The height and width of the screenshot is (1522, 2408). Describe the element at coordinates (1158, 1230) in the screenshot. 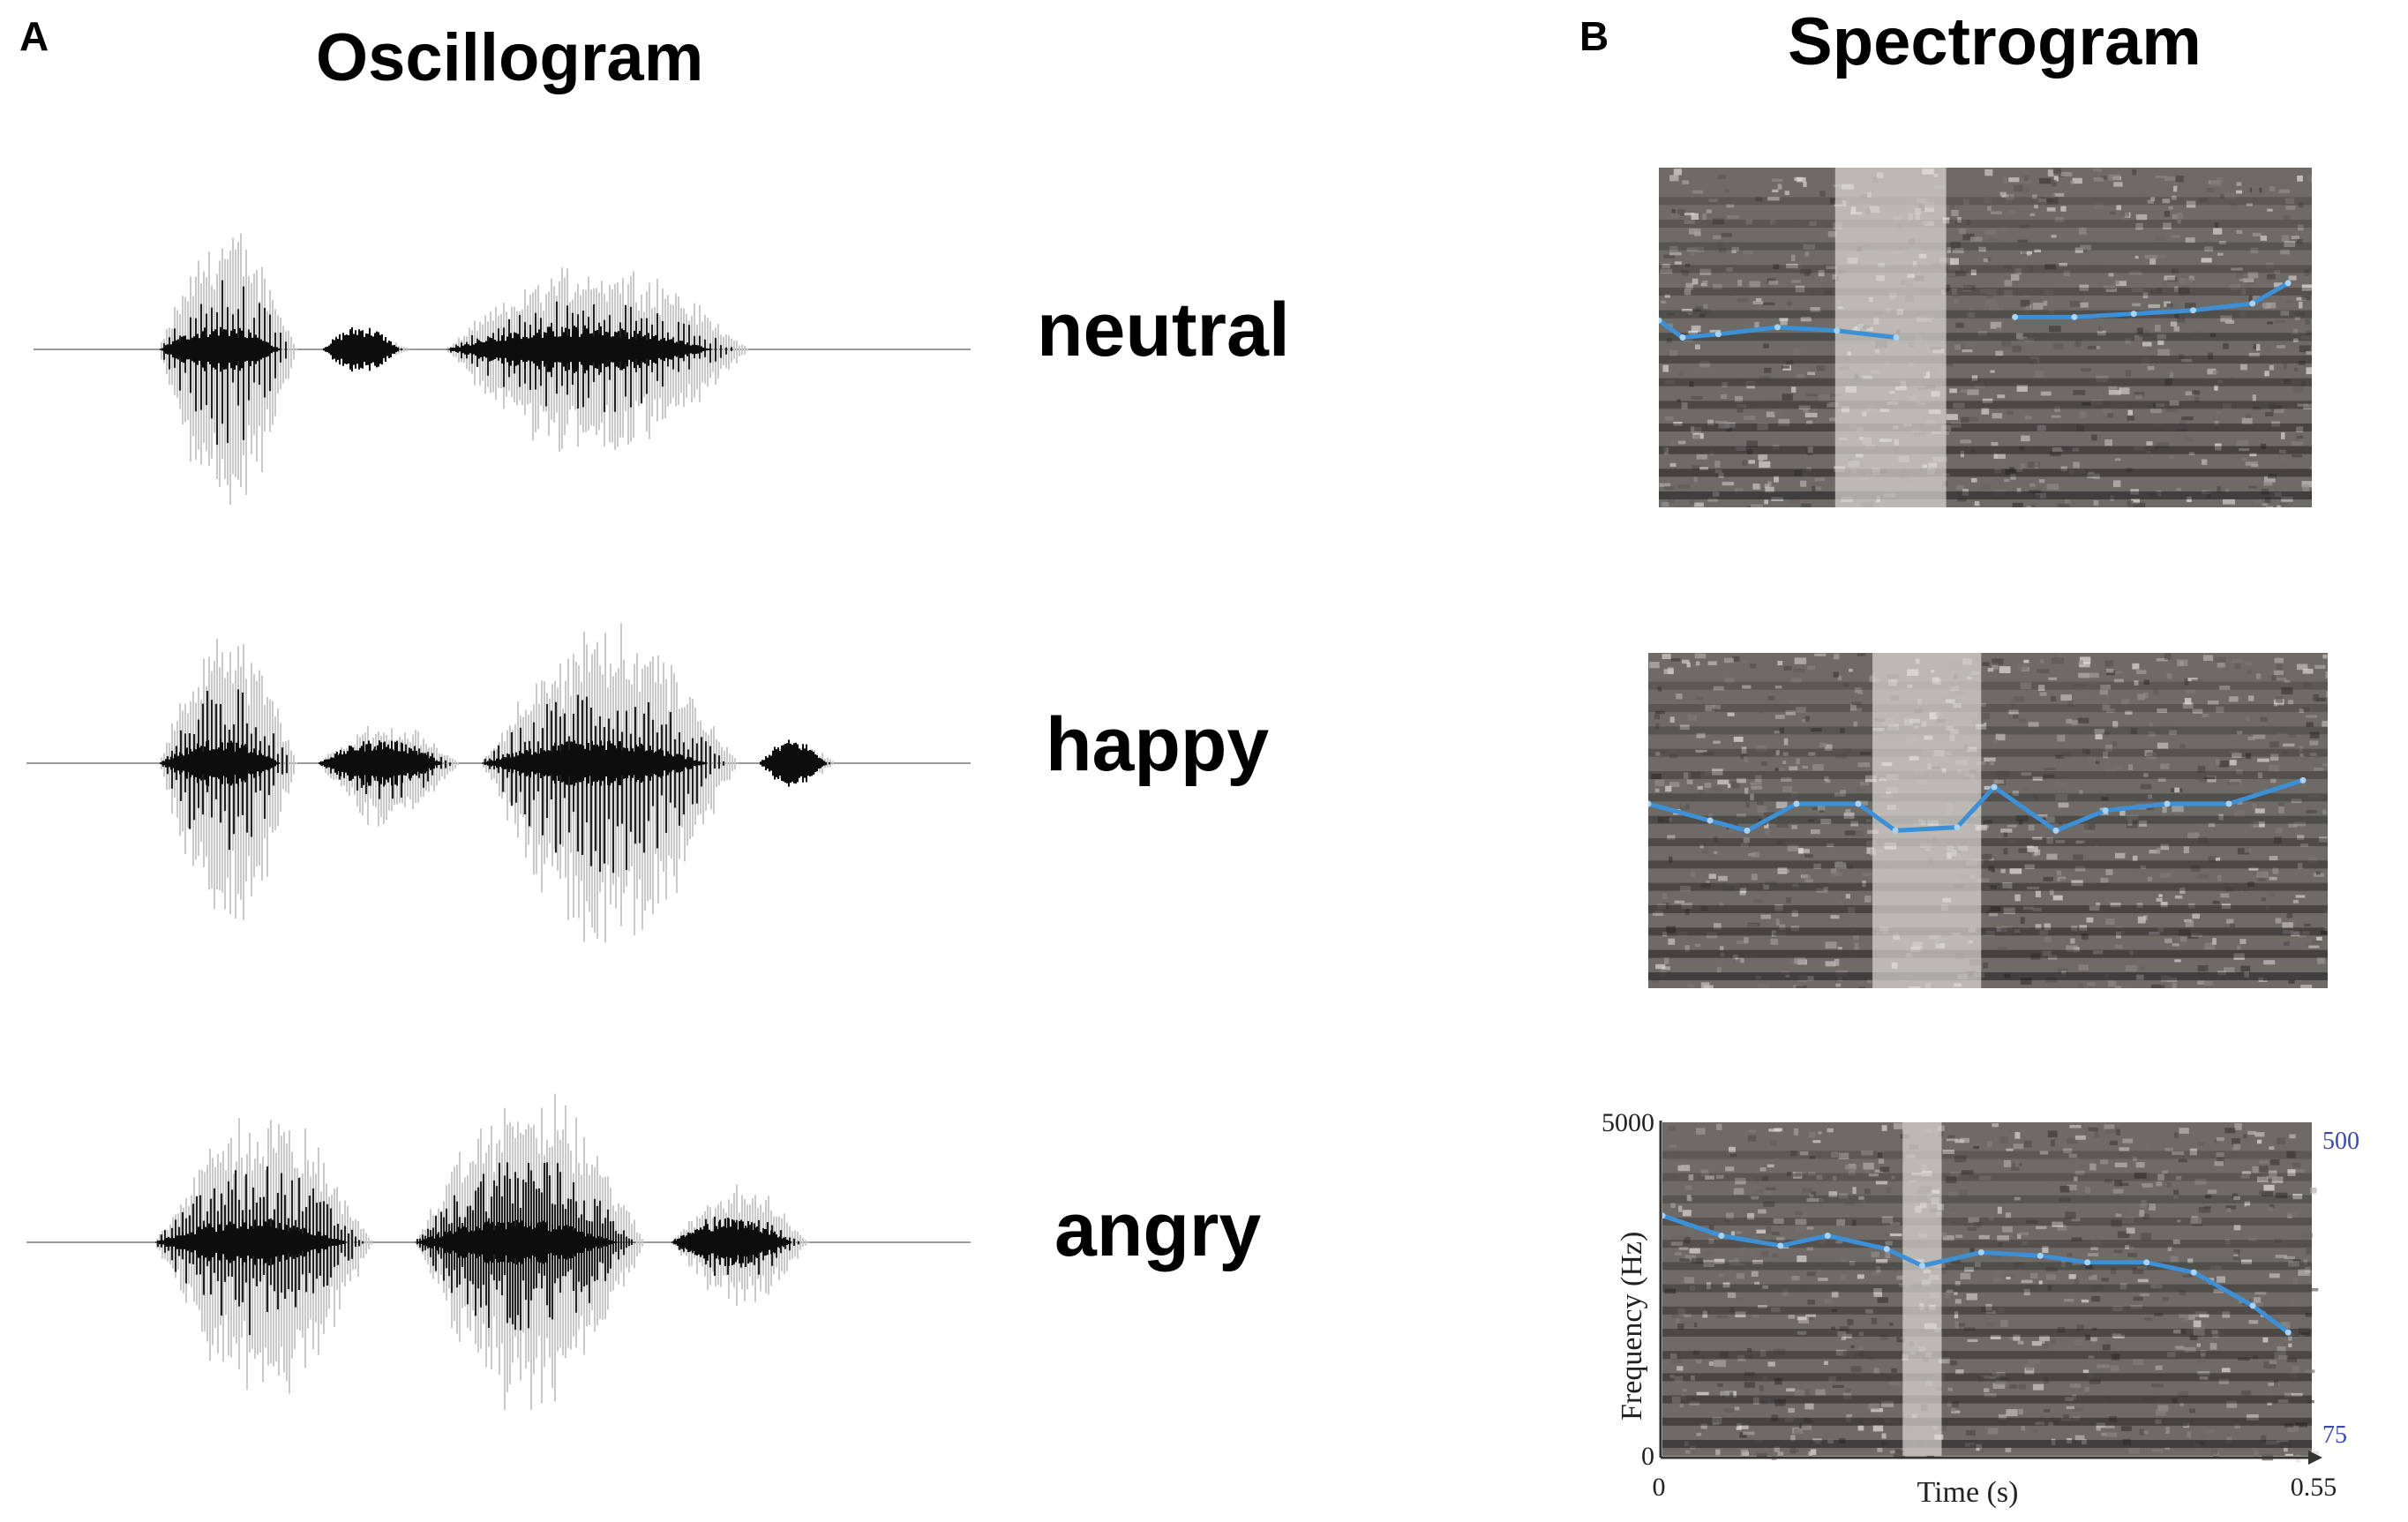

I see `emotion-label-angry: angry` at that location.